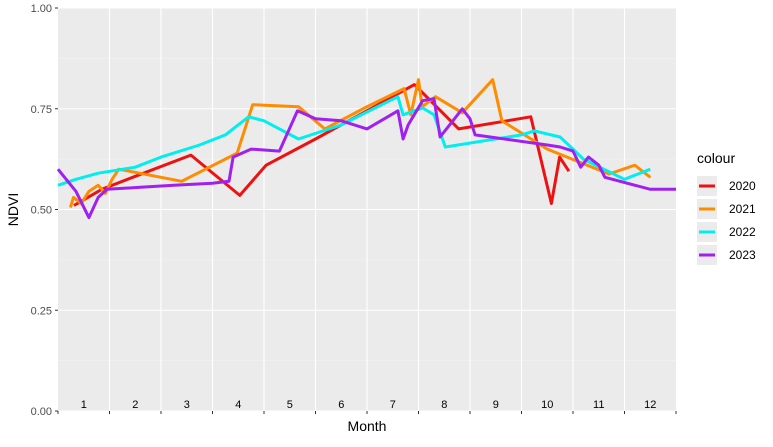 The image size is (773, 447). Describe the element at coordinates (135, 405) in the screenshot. I see `x-tick-label: 2` at that location.